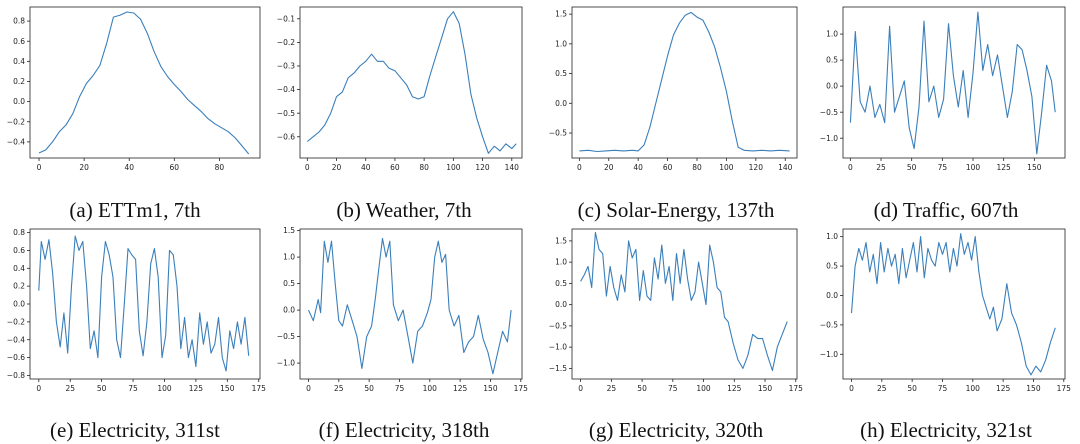 Image resolution: width=1080 pixels, height=444 pixels. I want to click on x-tick-label: 120, so click(756, 167).